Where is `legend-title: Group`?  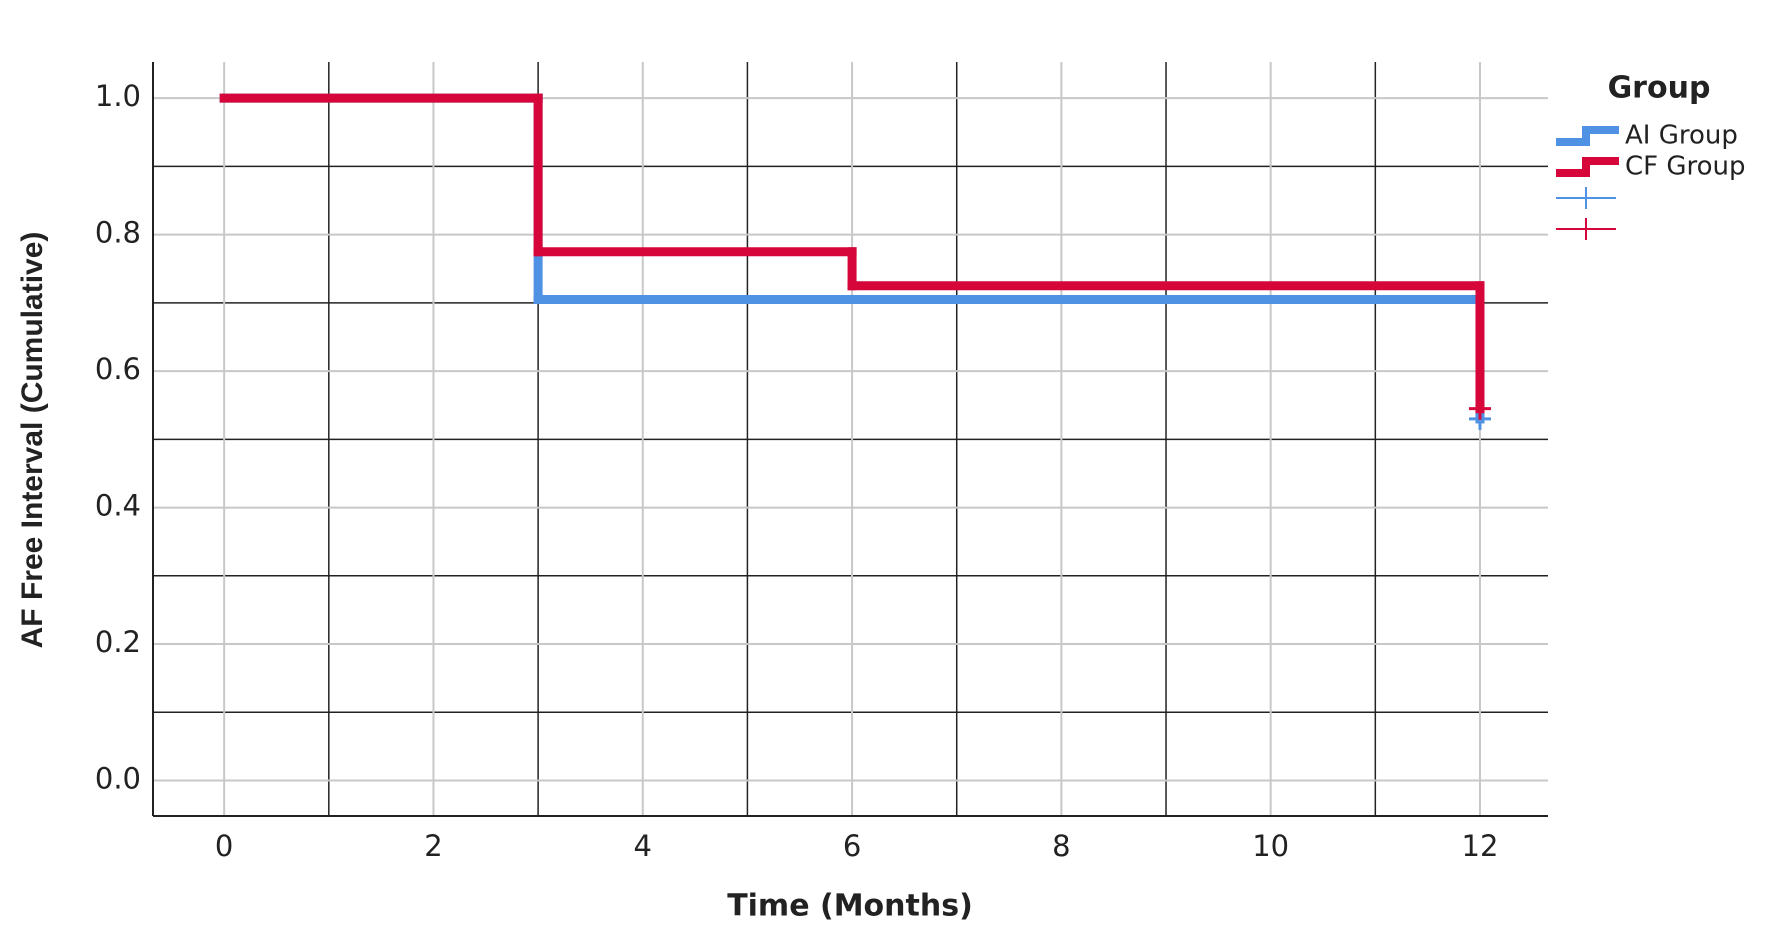 legend-title: Group is located at coordinates (1659, 88).